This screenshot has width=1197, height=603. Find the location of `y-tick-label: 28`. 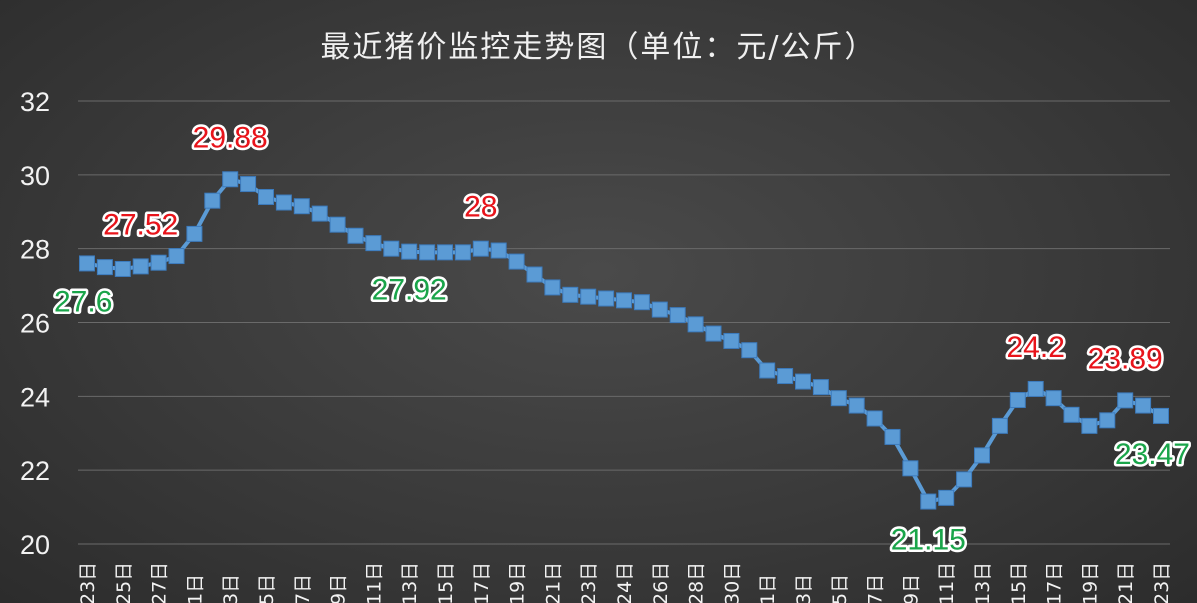

y-tick-label: 28 is located at coordinates (35, 250).